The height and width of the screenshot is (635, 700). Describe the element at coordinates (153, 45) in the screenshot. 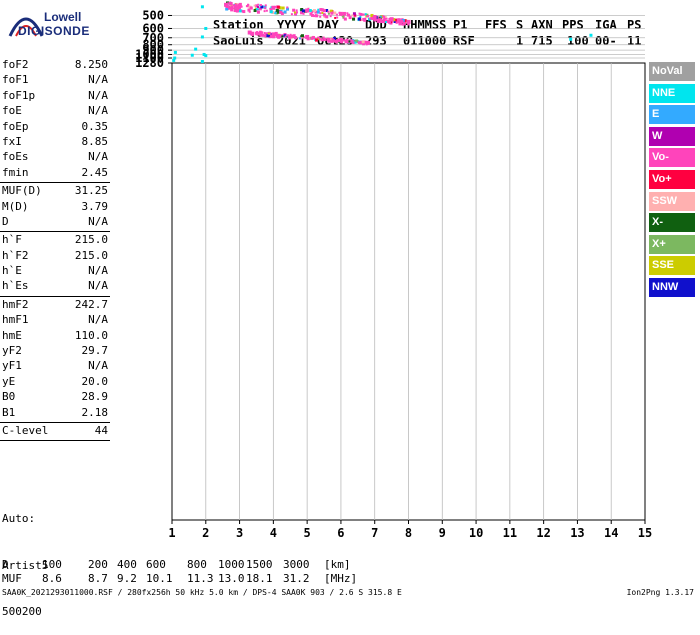

I see `y-tick-label: 800` at that location.